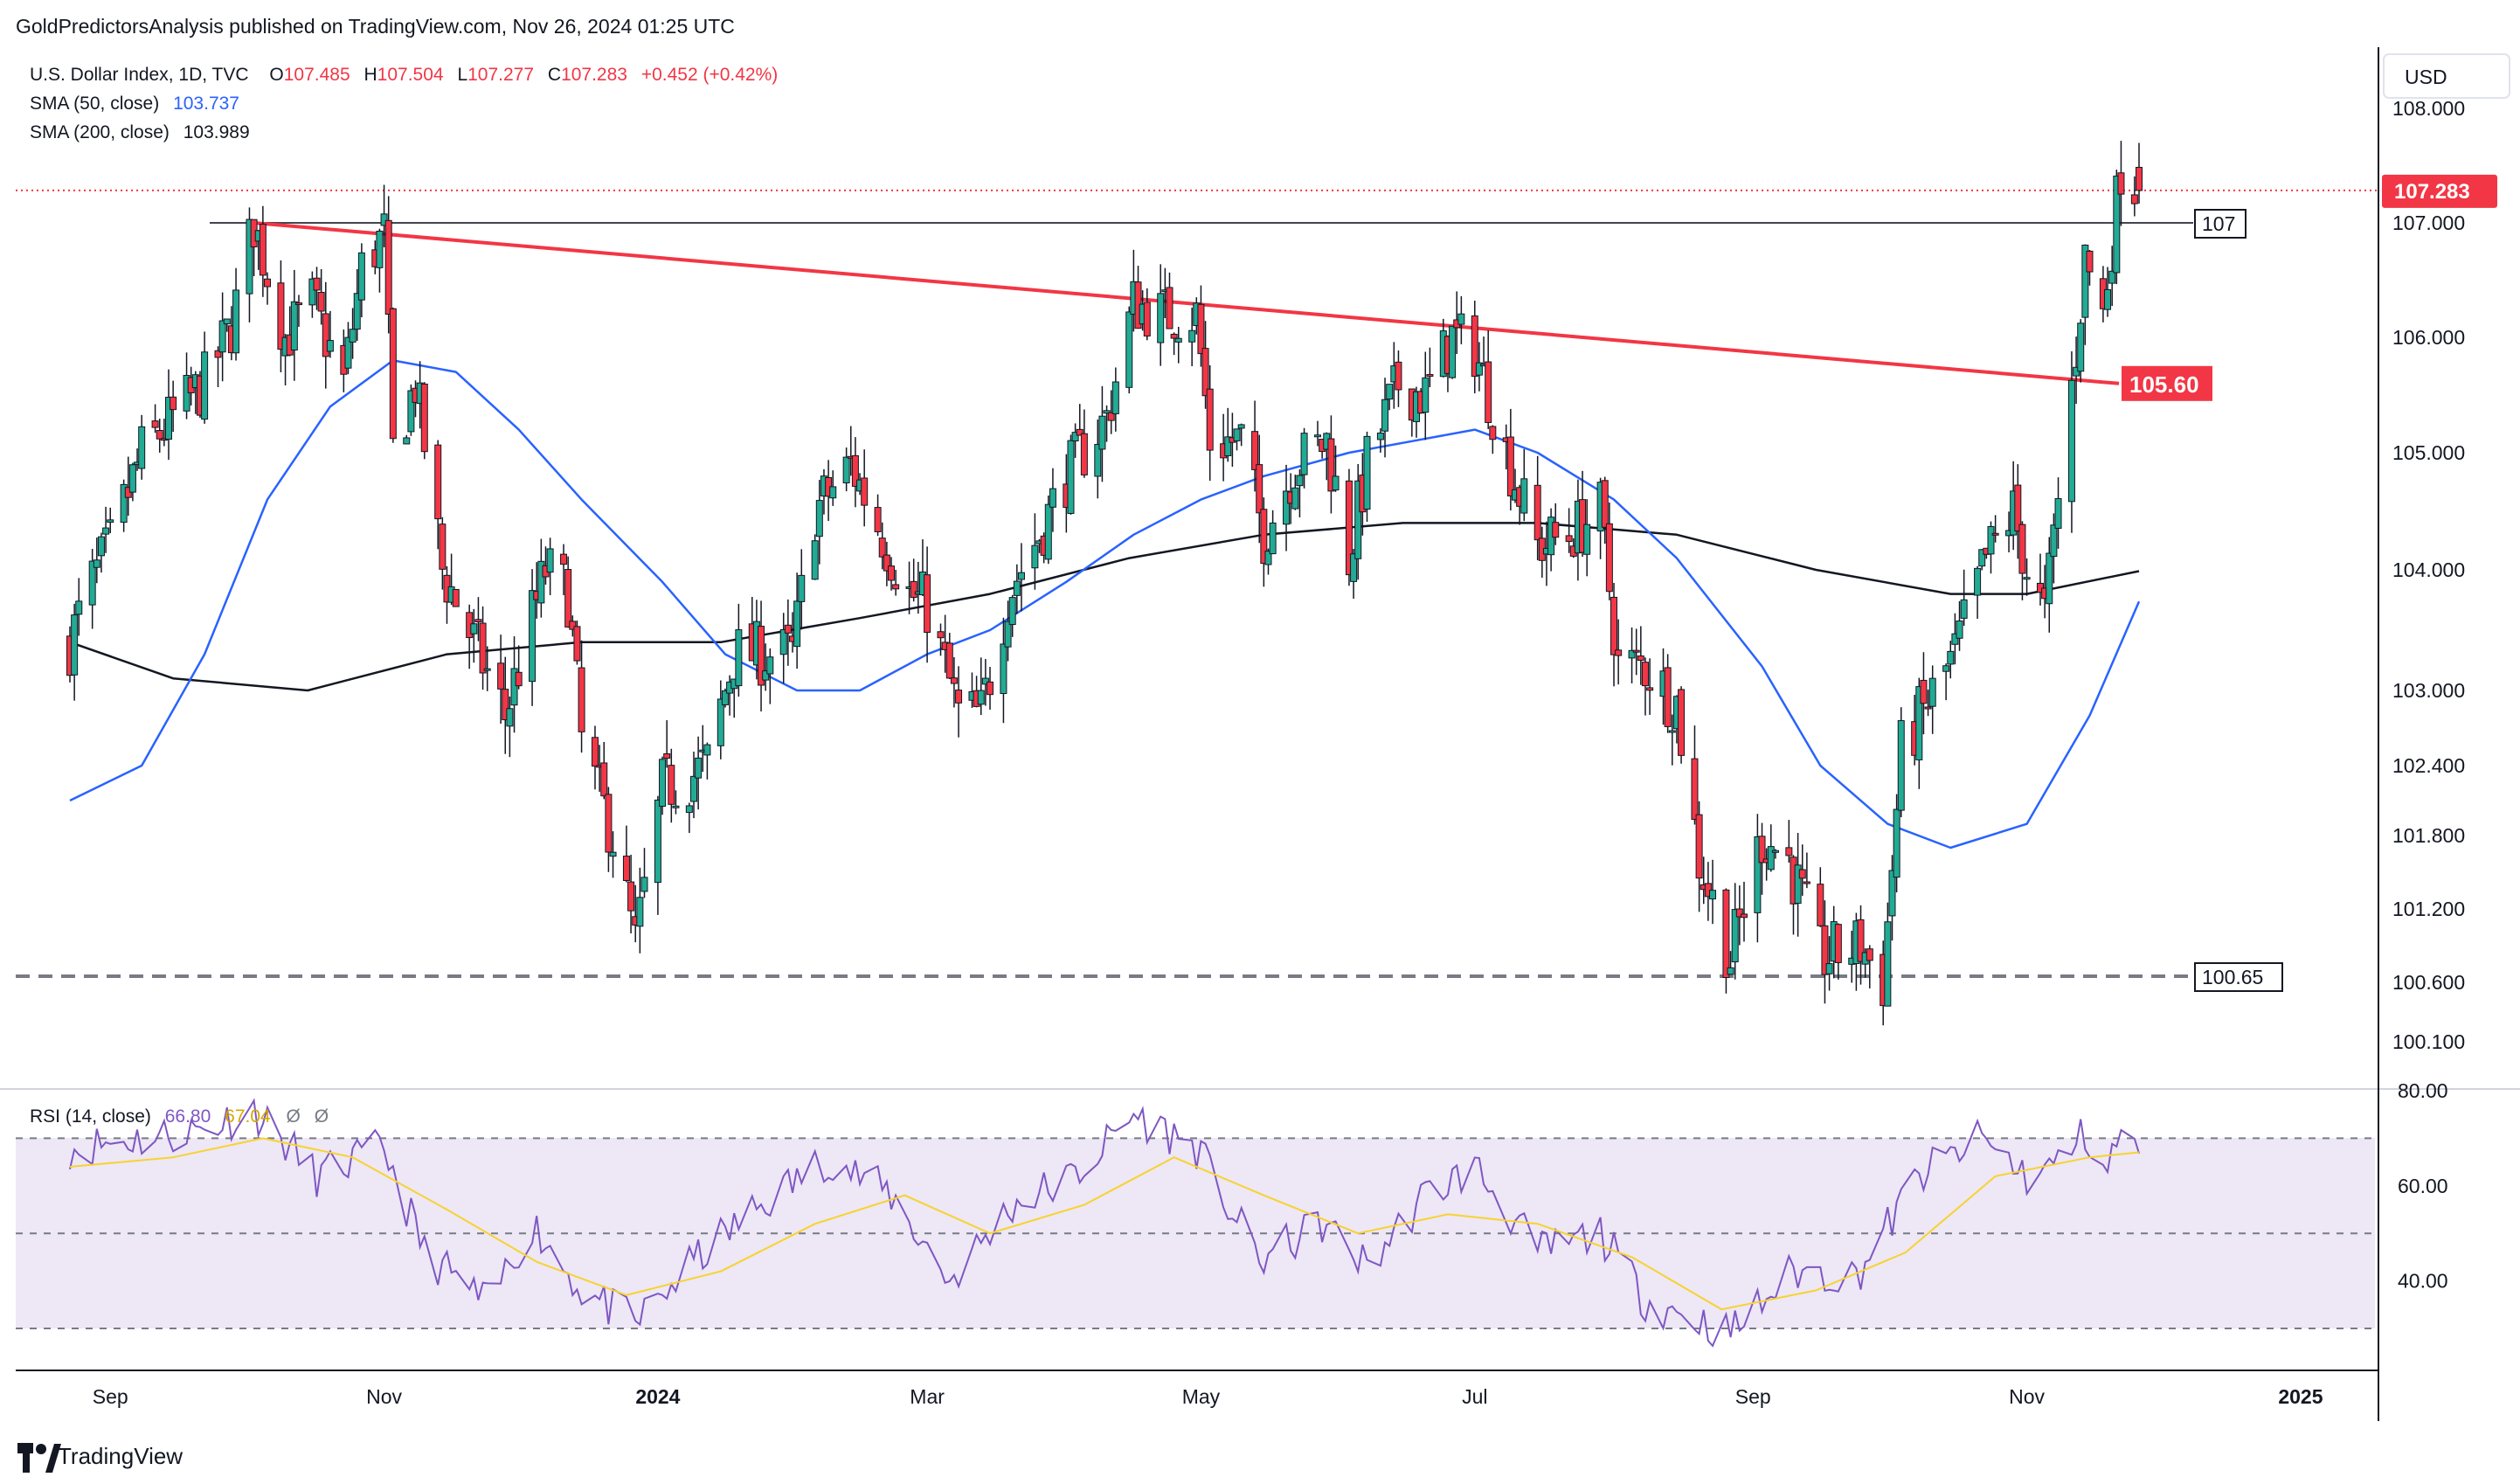  I want to click on resistance-trendline, so click(1186, 303).